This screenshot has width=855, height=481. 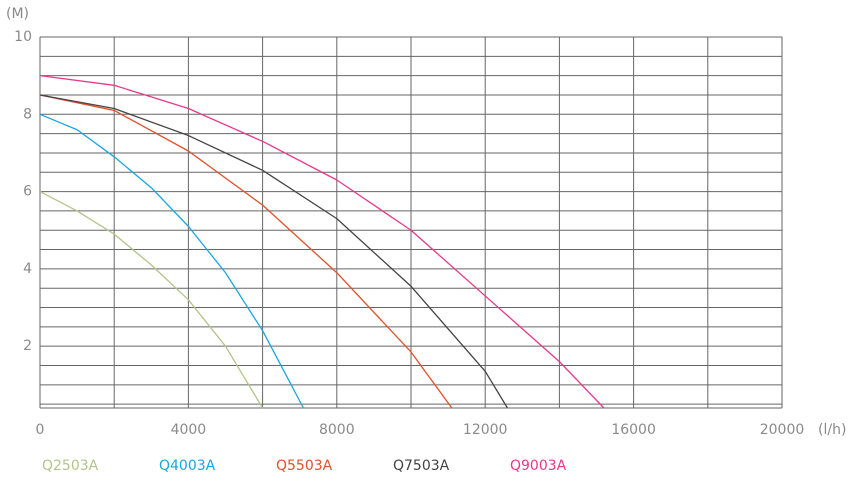 What do you see at coordinates (27, 114) in the screenshot?
I see `y-tick-label: 8` at bounding box center [27, 114].